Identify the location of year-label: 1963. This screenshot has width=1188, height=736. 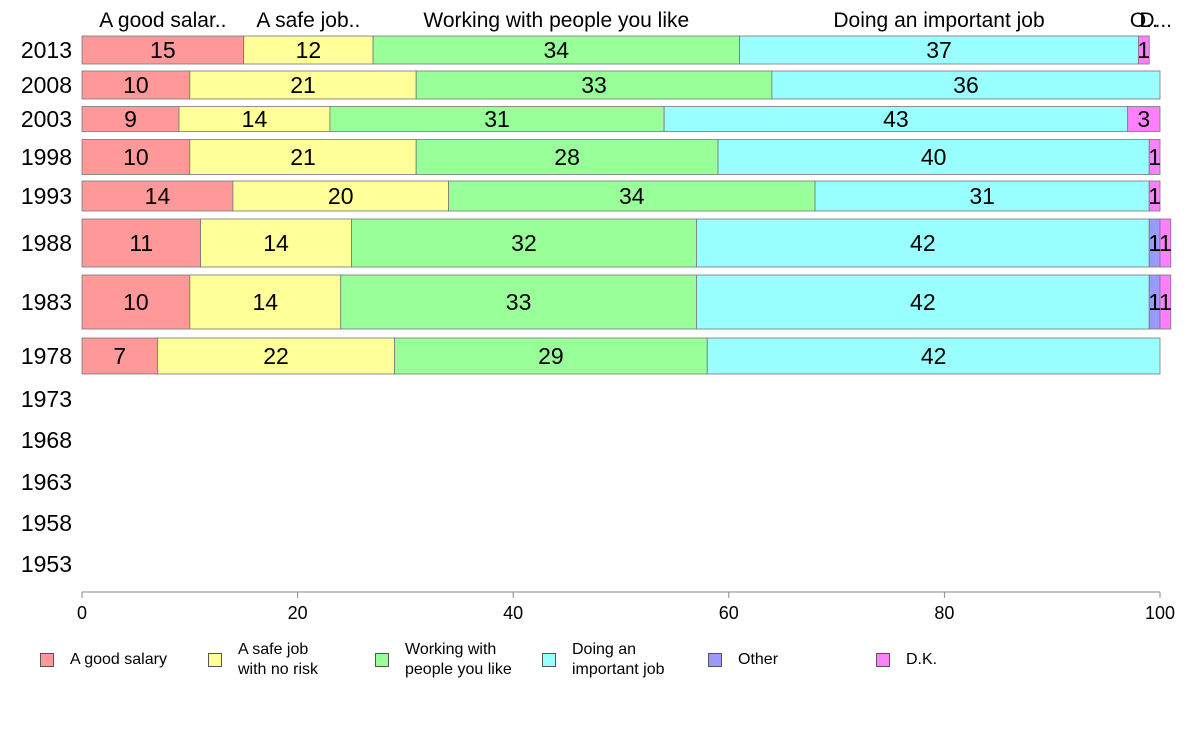
(46, 482).